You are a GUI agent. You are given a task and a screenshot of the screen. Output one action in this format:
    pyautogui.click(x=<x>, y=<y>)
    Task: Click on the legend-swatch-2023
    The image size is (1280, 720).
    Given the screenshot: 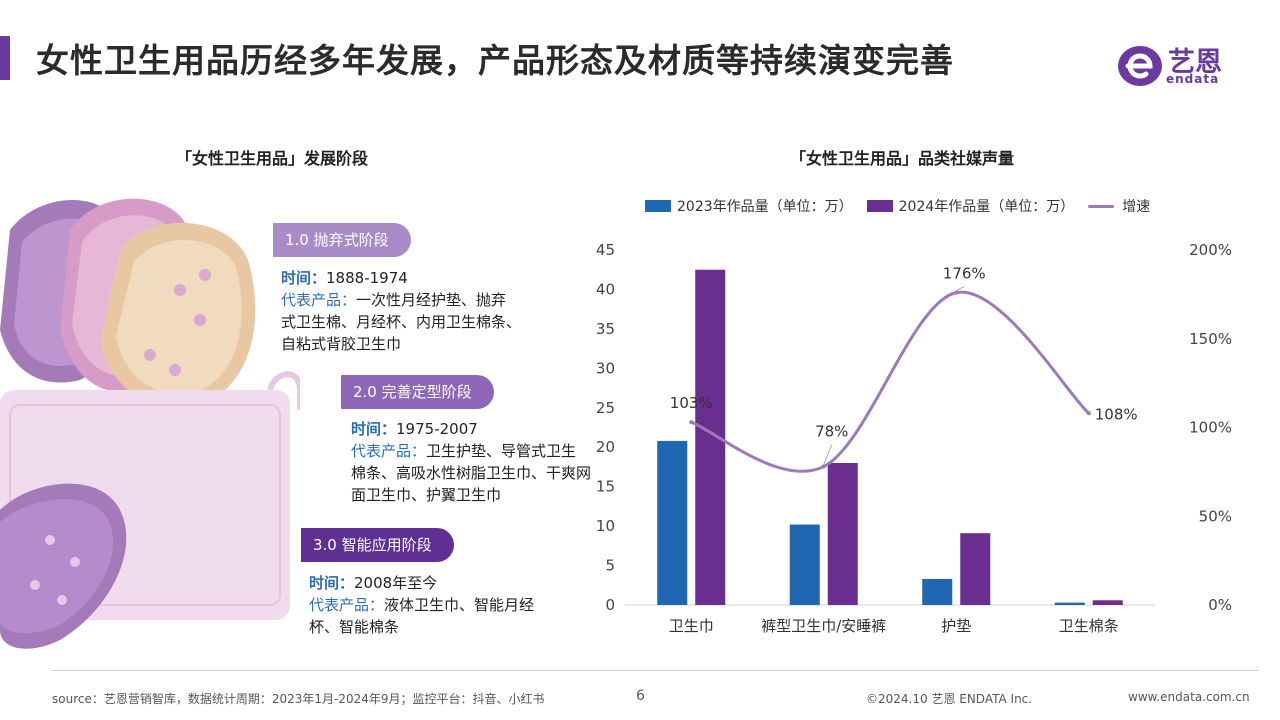 What is the action you would take?
    pyautogui.click(x=658, y=206)
    